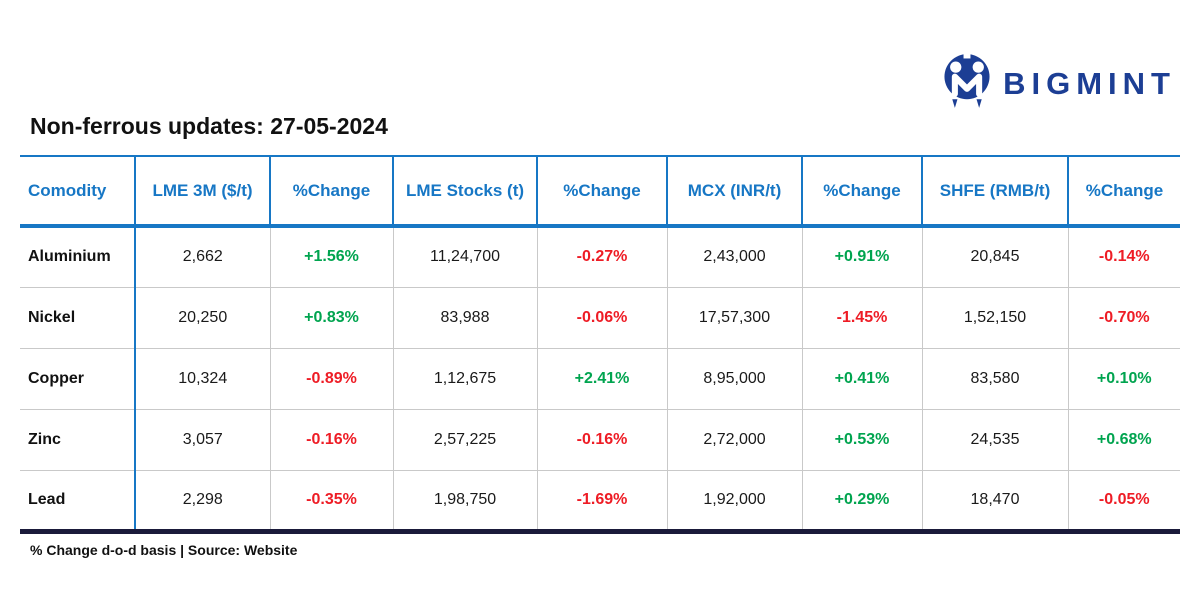 This screenshot has height=600, width=1200. What do you see at coordinates (202, 318) in the screenshot?
I see `price-cell: 20,250` at bounding box center [202, 318].